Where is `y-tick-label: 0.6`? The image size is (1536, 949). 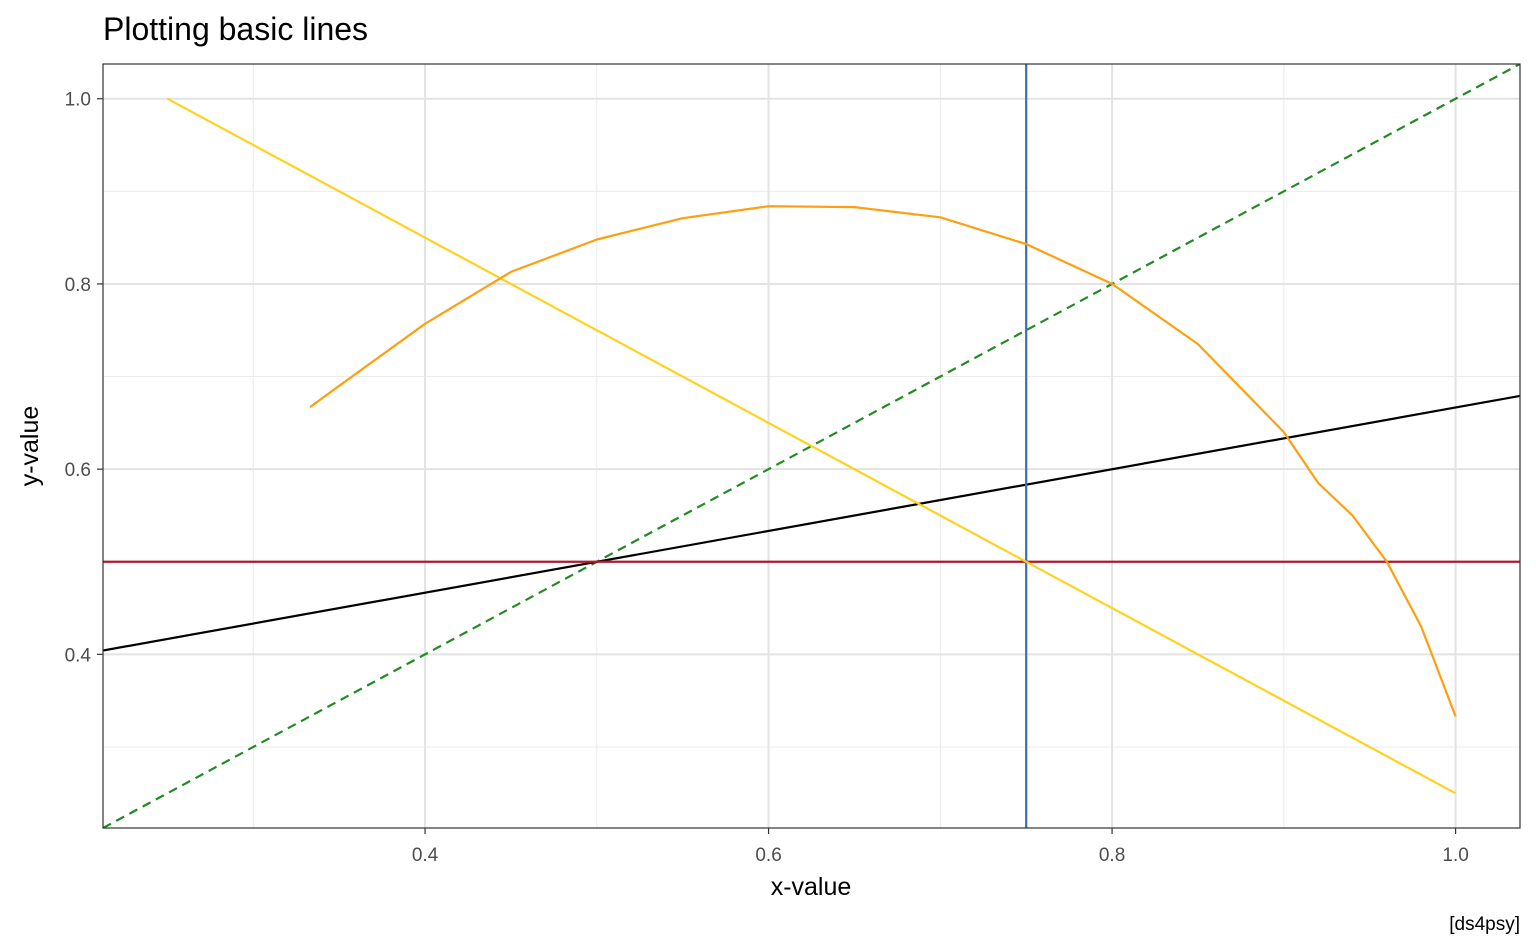
y-tick-label: 0.6 is located at coordinates (78, 470).